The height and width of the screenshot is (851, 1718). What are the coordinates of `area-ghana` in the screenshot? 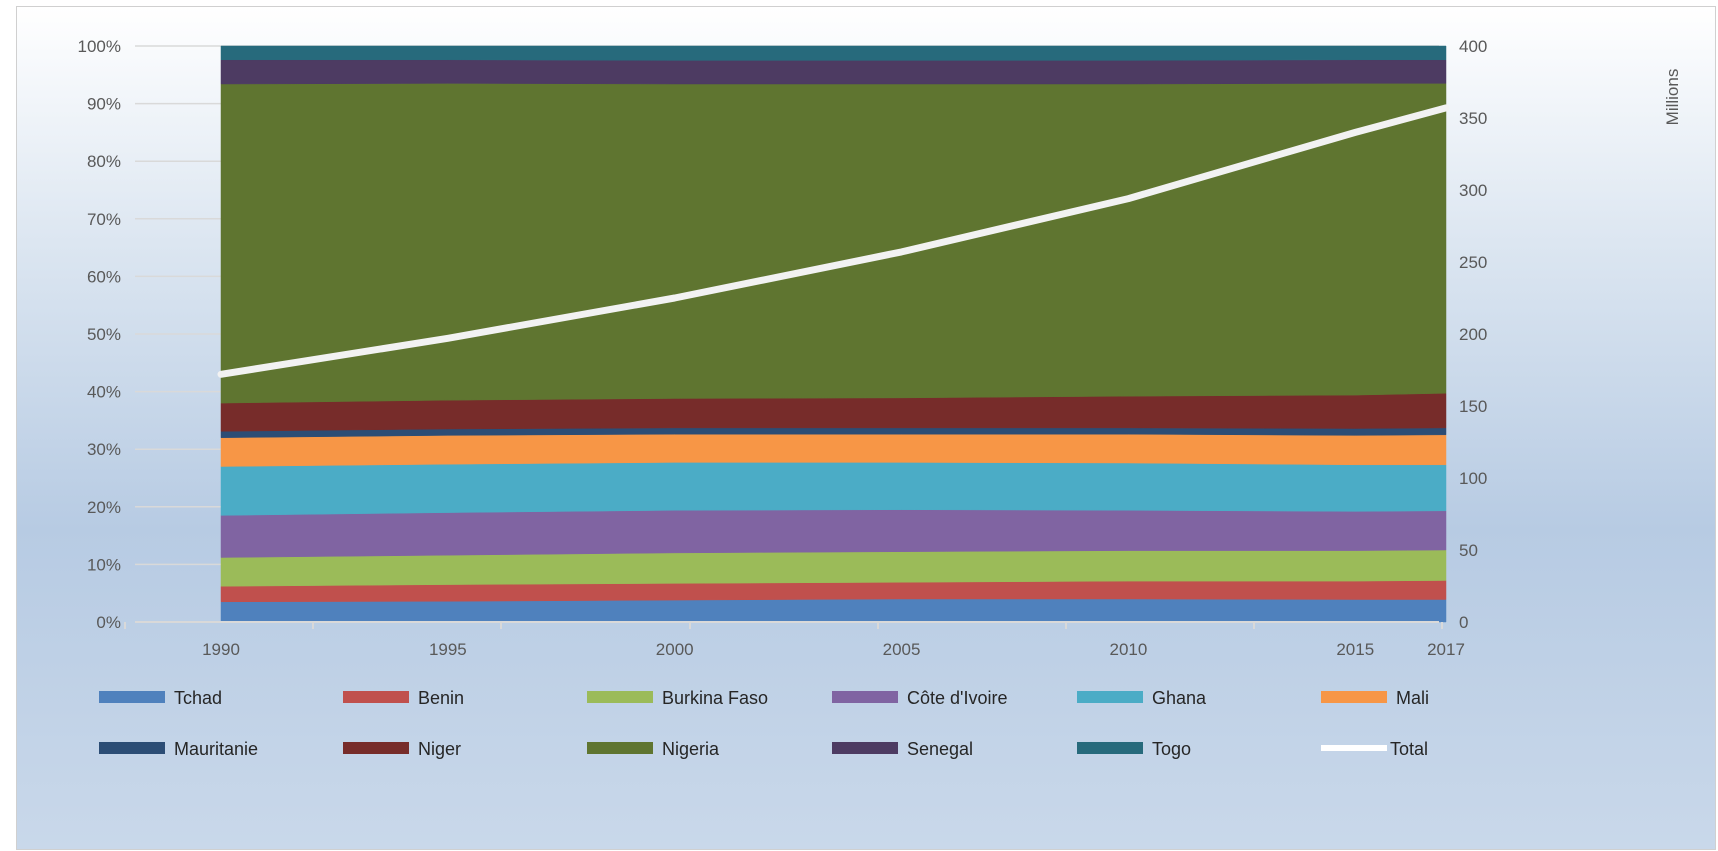 It's located at (833, 489).